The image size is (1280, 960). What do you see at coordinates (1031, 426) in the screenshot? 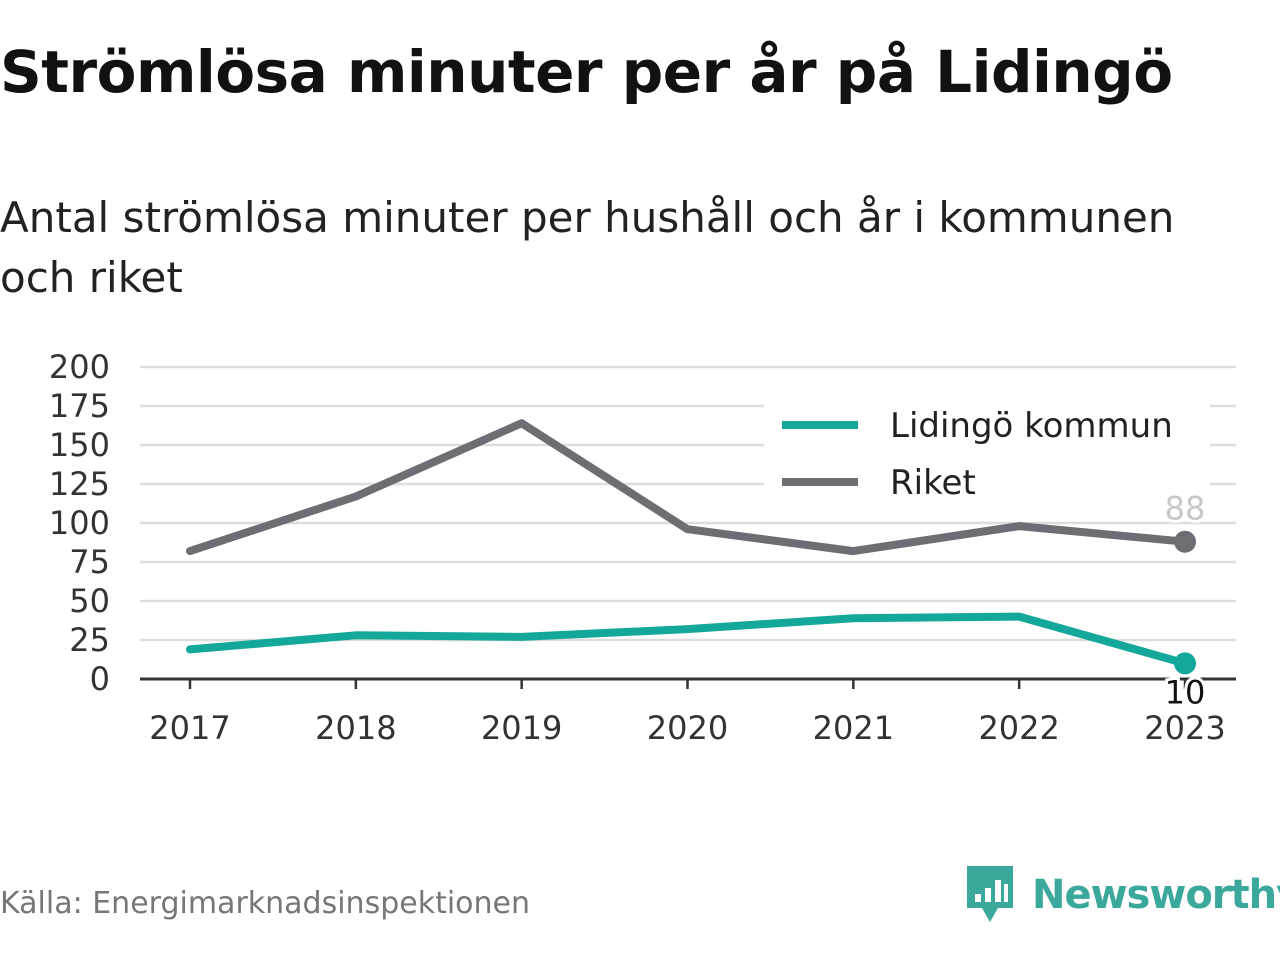
I see `legend-label-lidingo: Lidingö kommun` at bounding box center [1031, 426].